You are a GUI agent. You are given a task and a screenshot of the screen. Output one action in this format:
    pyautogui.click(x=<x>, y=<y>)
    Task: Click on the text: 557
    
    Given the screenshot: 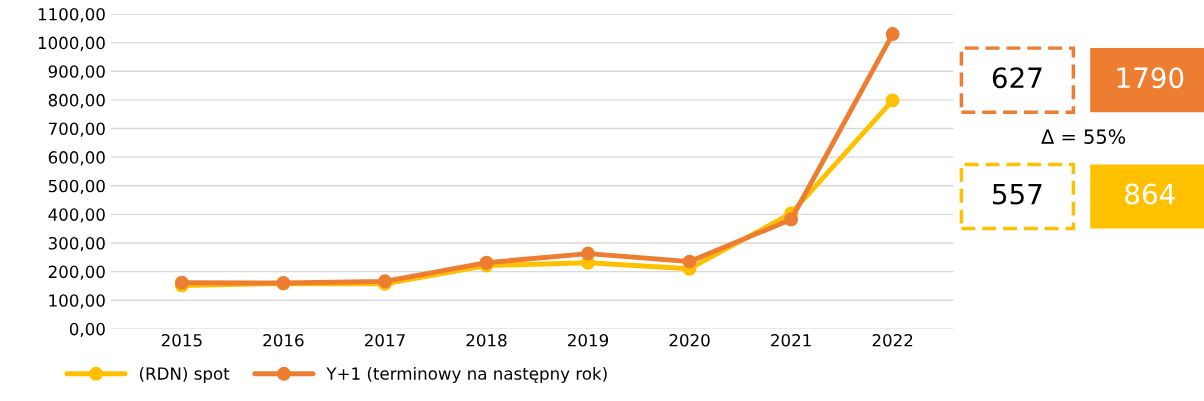 What is the action you would take?
    pyautogui.click(x=1017, y=194)
    